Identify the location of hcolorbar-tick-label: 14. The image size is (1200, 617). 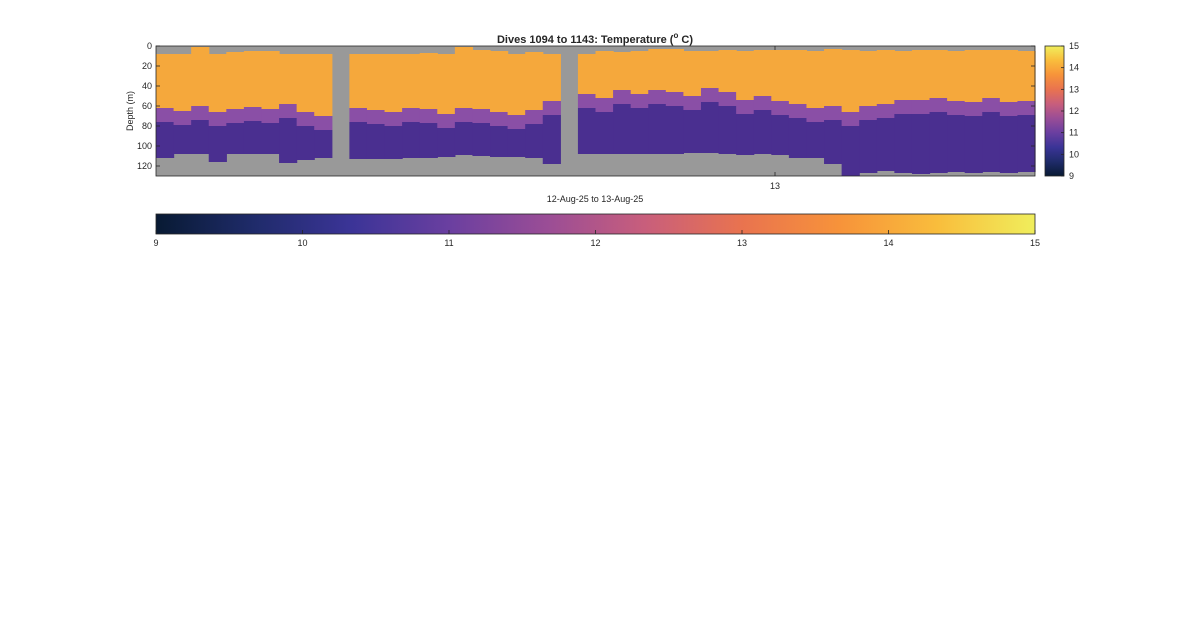
(888, 243).